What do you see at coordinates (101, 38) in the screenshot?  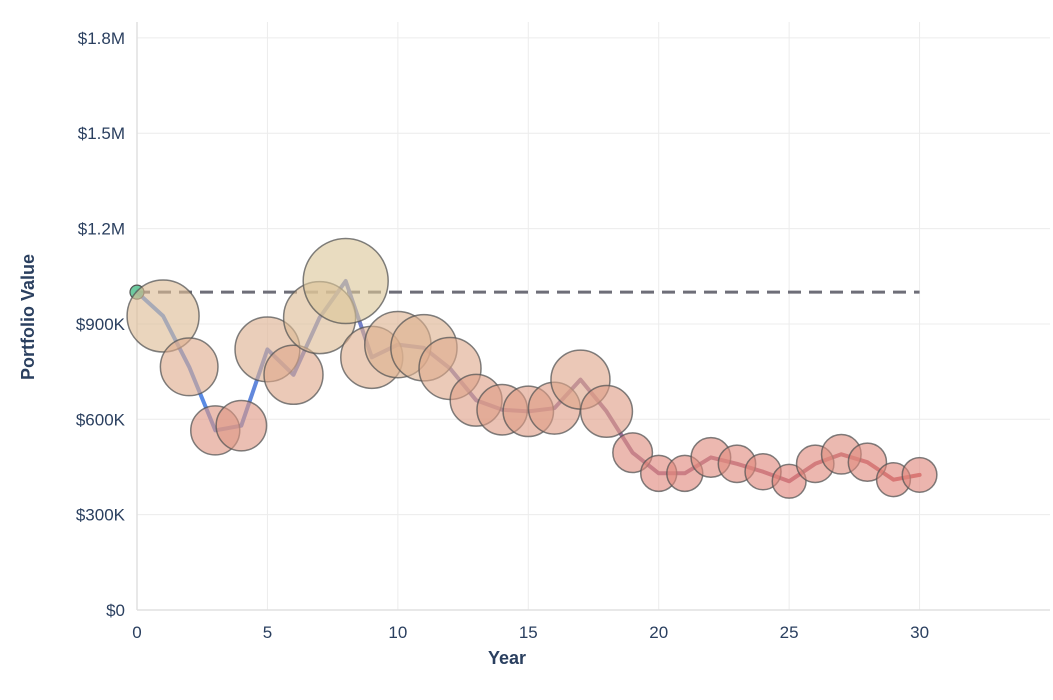 I see `y-tick-label: $1.8M` at bounding box center [101, 38].